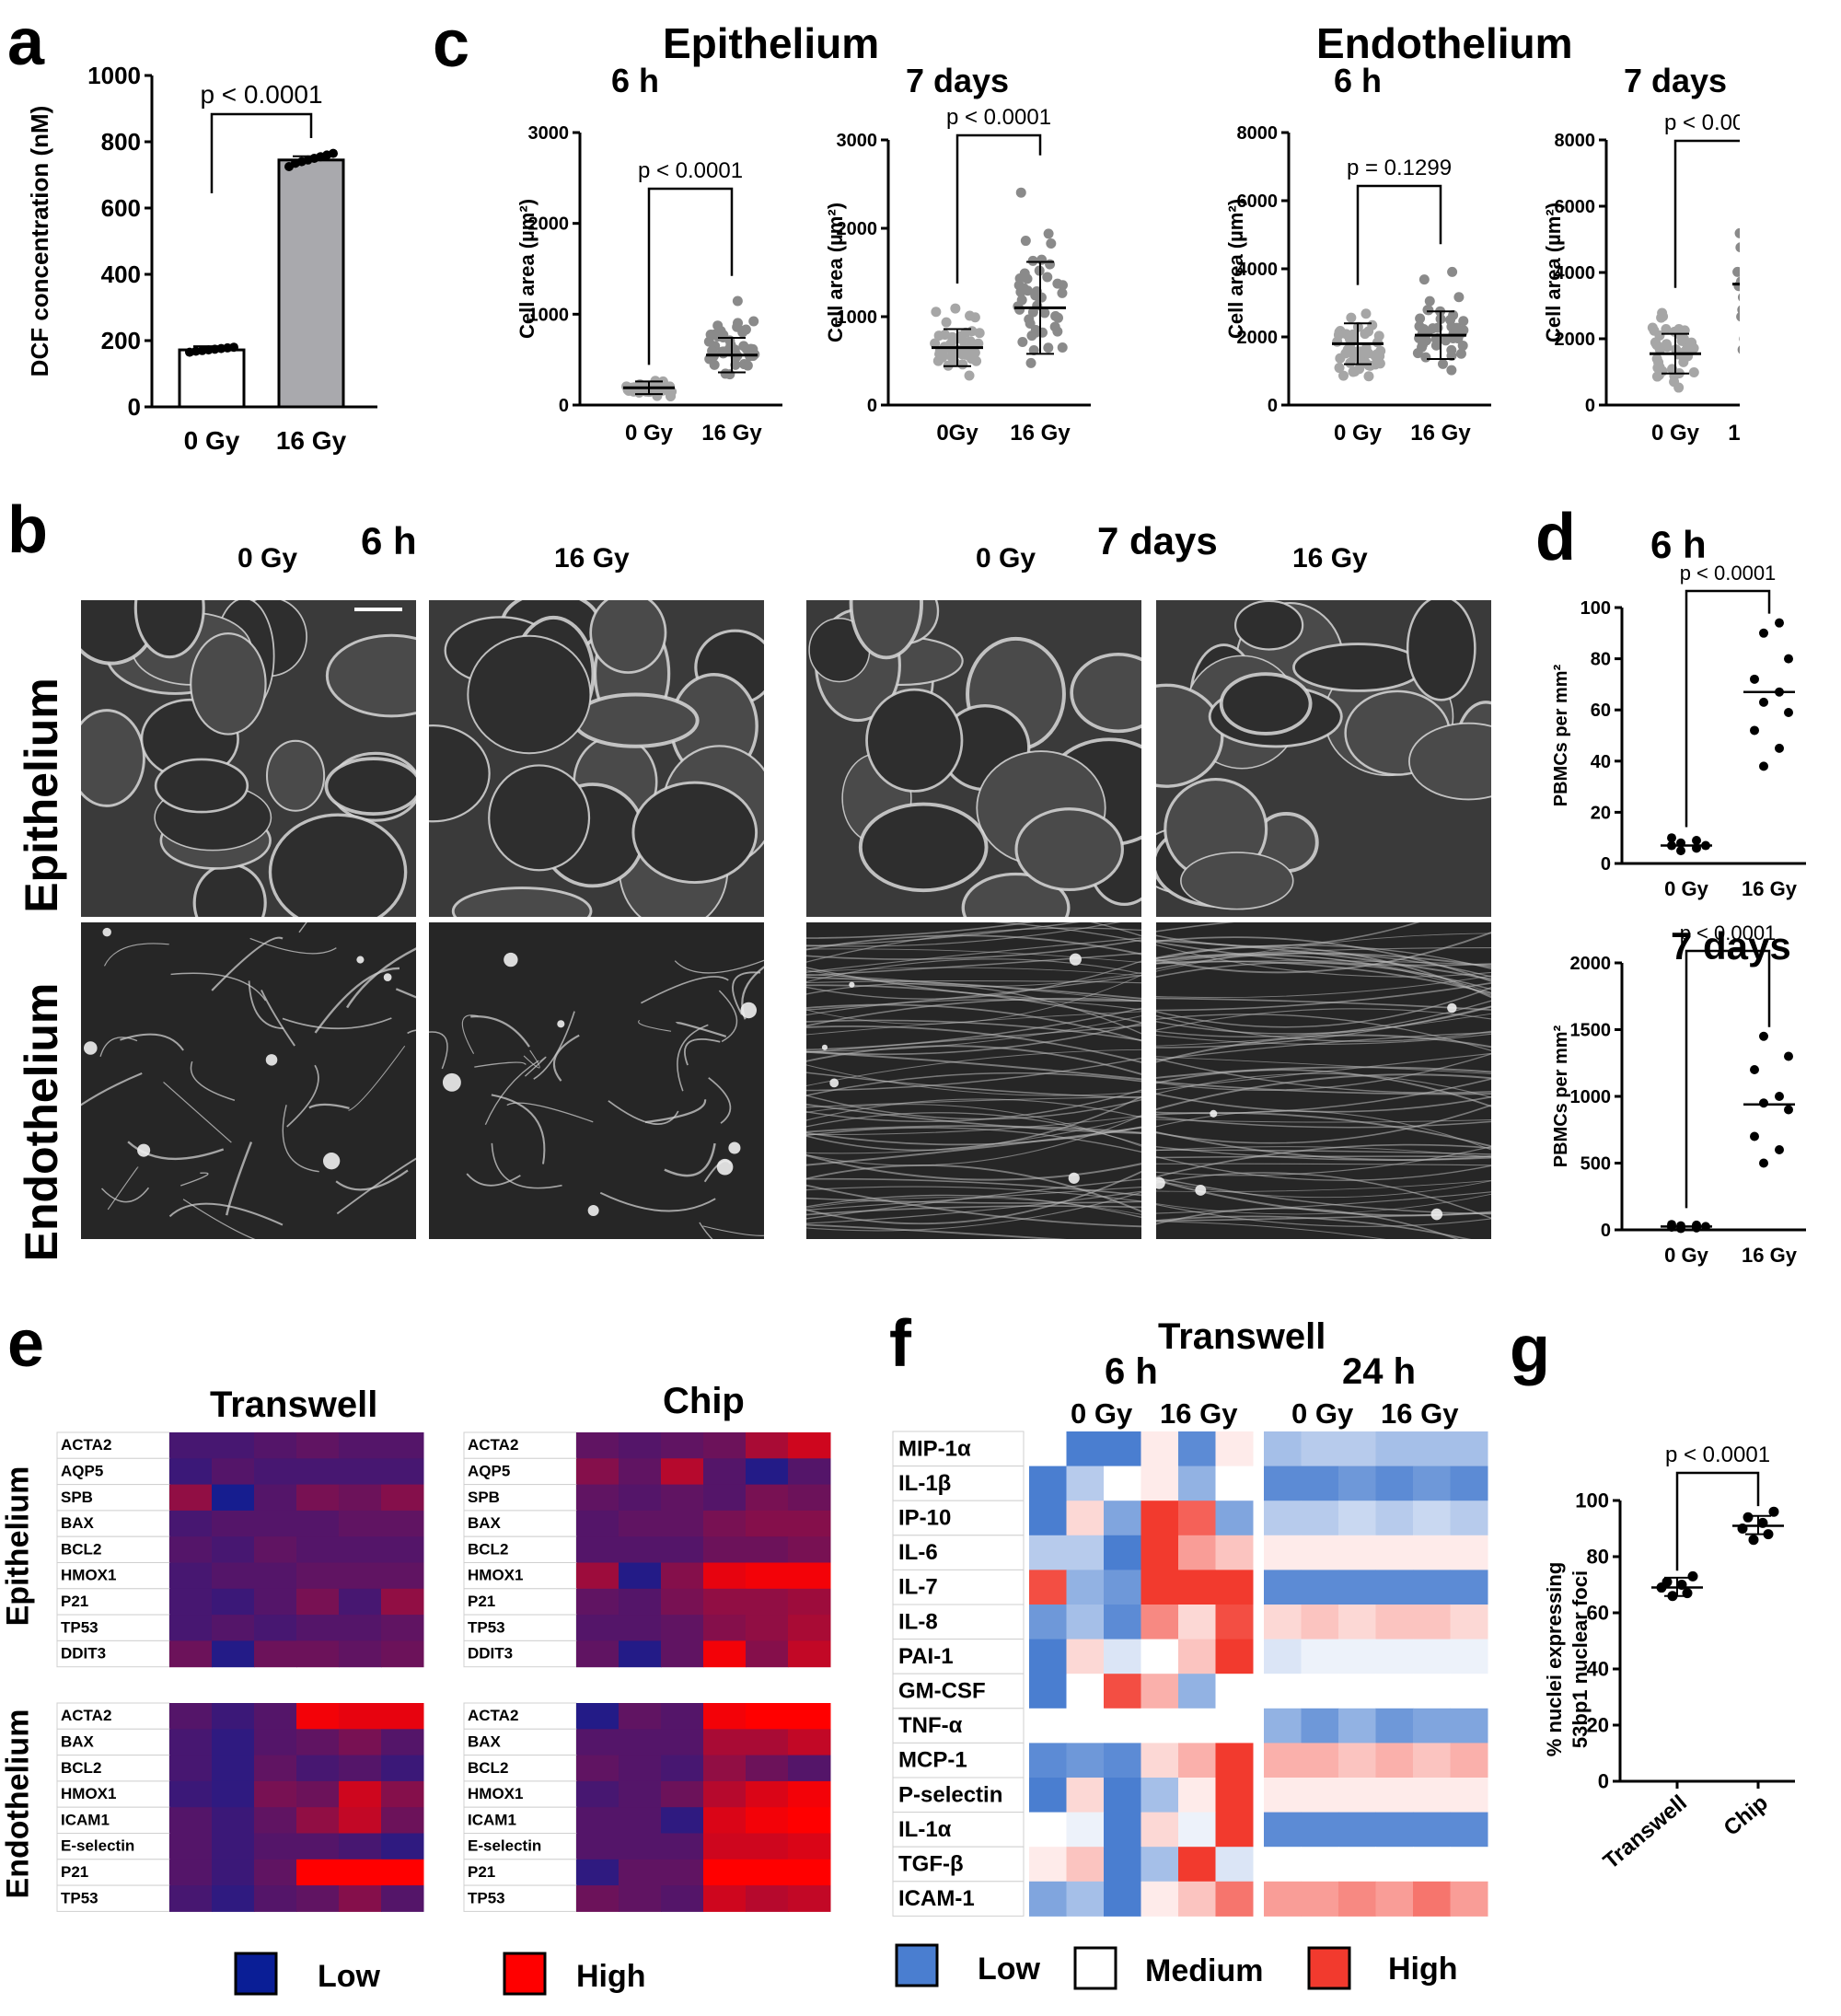 The height and width of the screenshot is (2016, 1841). Describe the element at coordinates (958, 1864) in the screenshot. I see `f-cytokine-cell` at that location.